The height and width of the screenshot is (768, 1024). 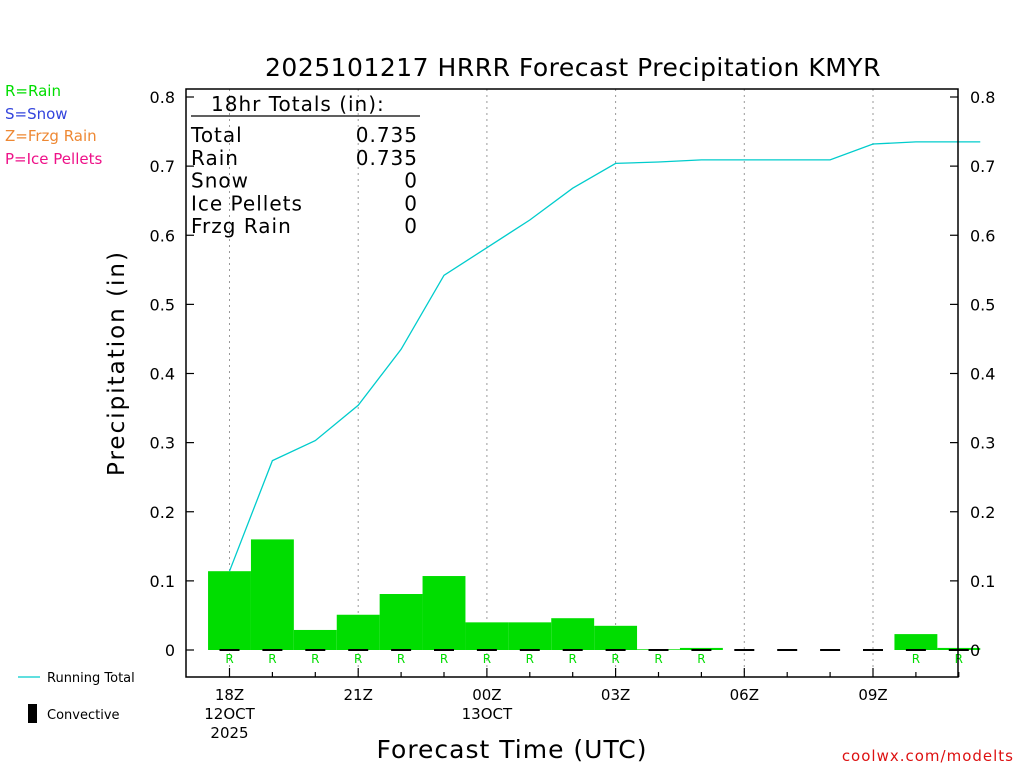 What do you see at coordinates (928, 756) in the screenshot?
I see `credit-text: coolwx.com/modelts` at bounding box center [928, 756].